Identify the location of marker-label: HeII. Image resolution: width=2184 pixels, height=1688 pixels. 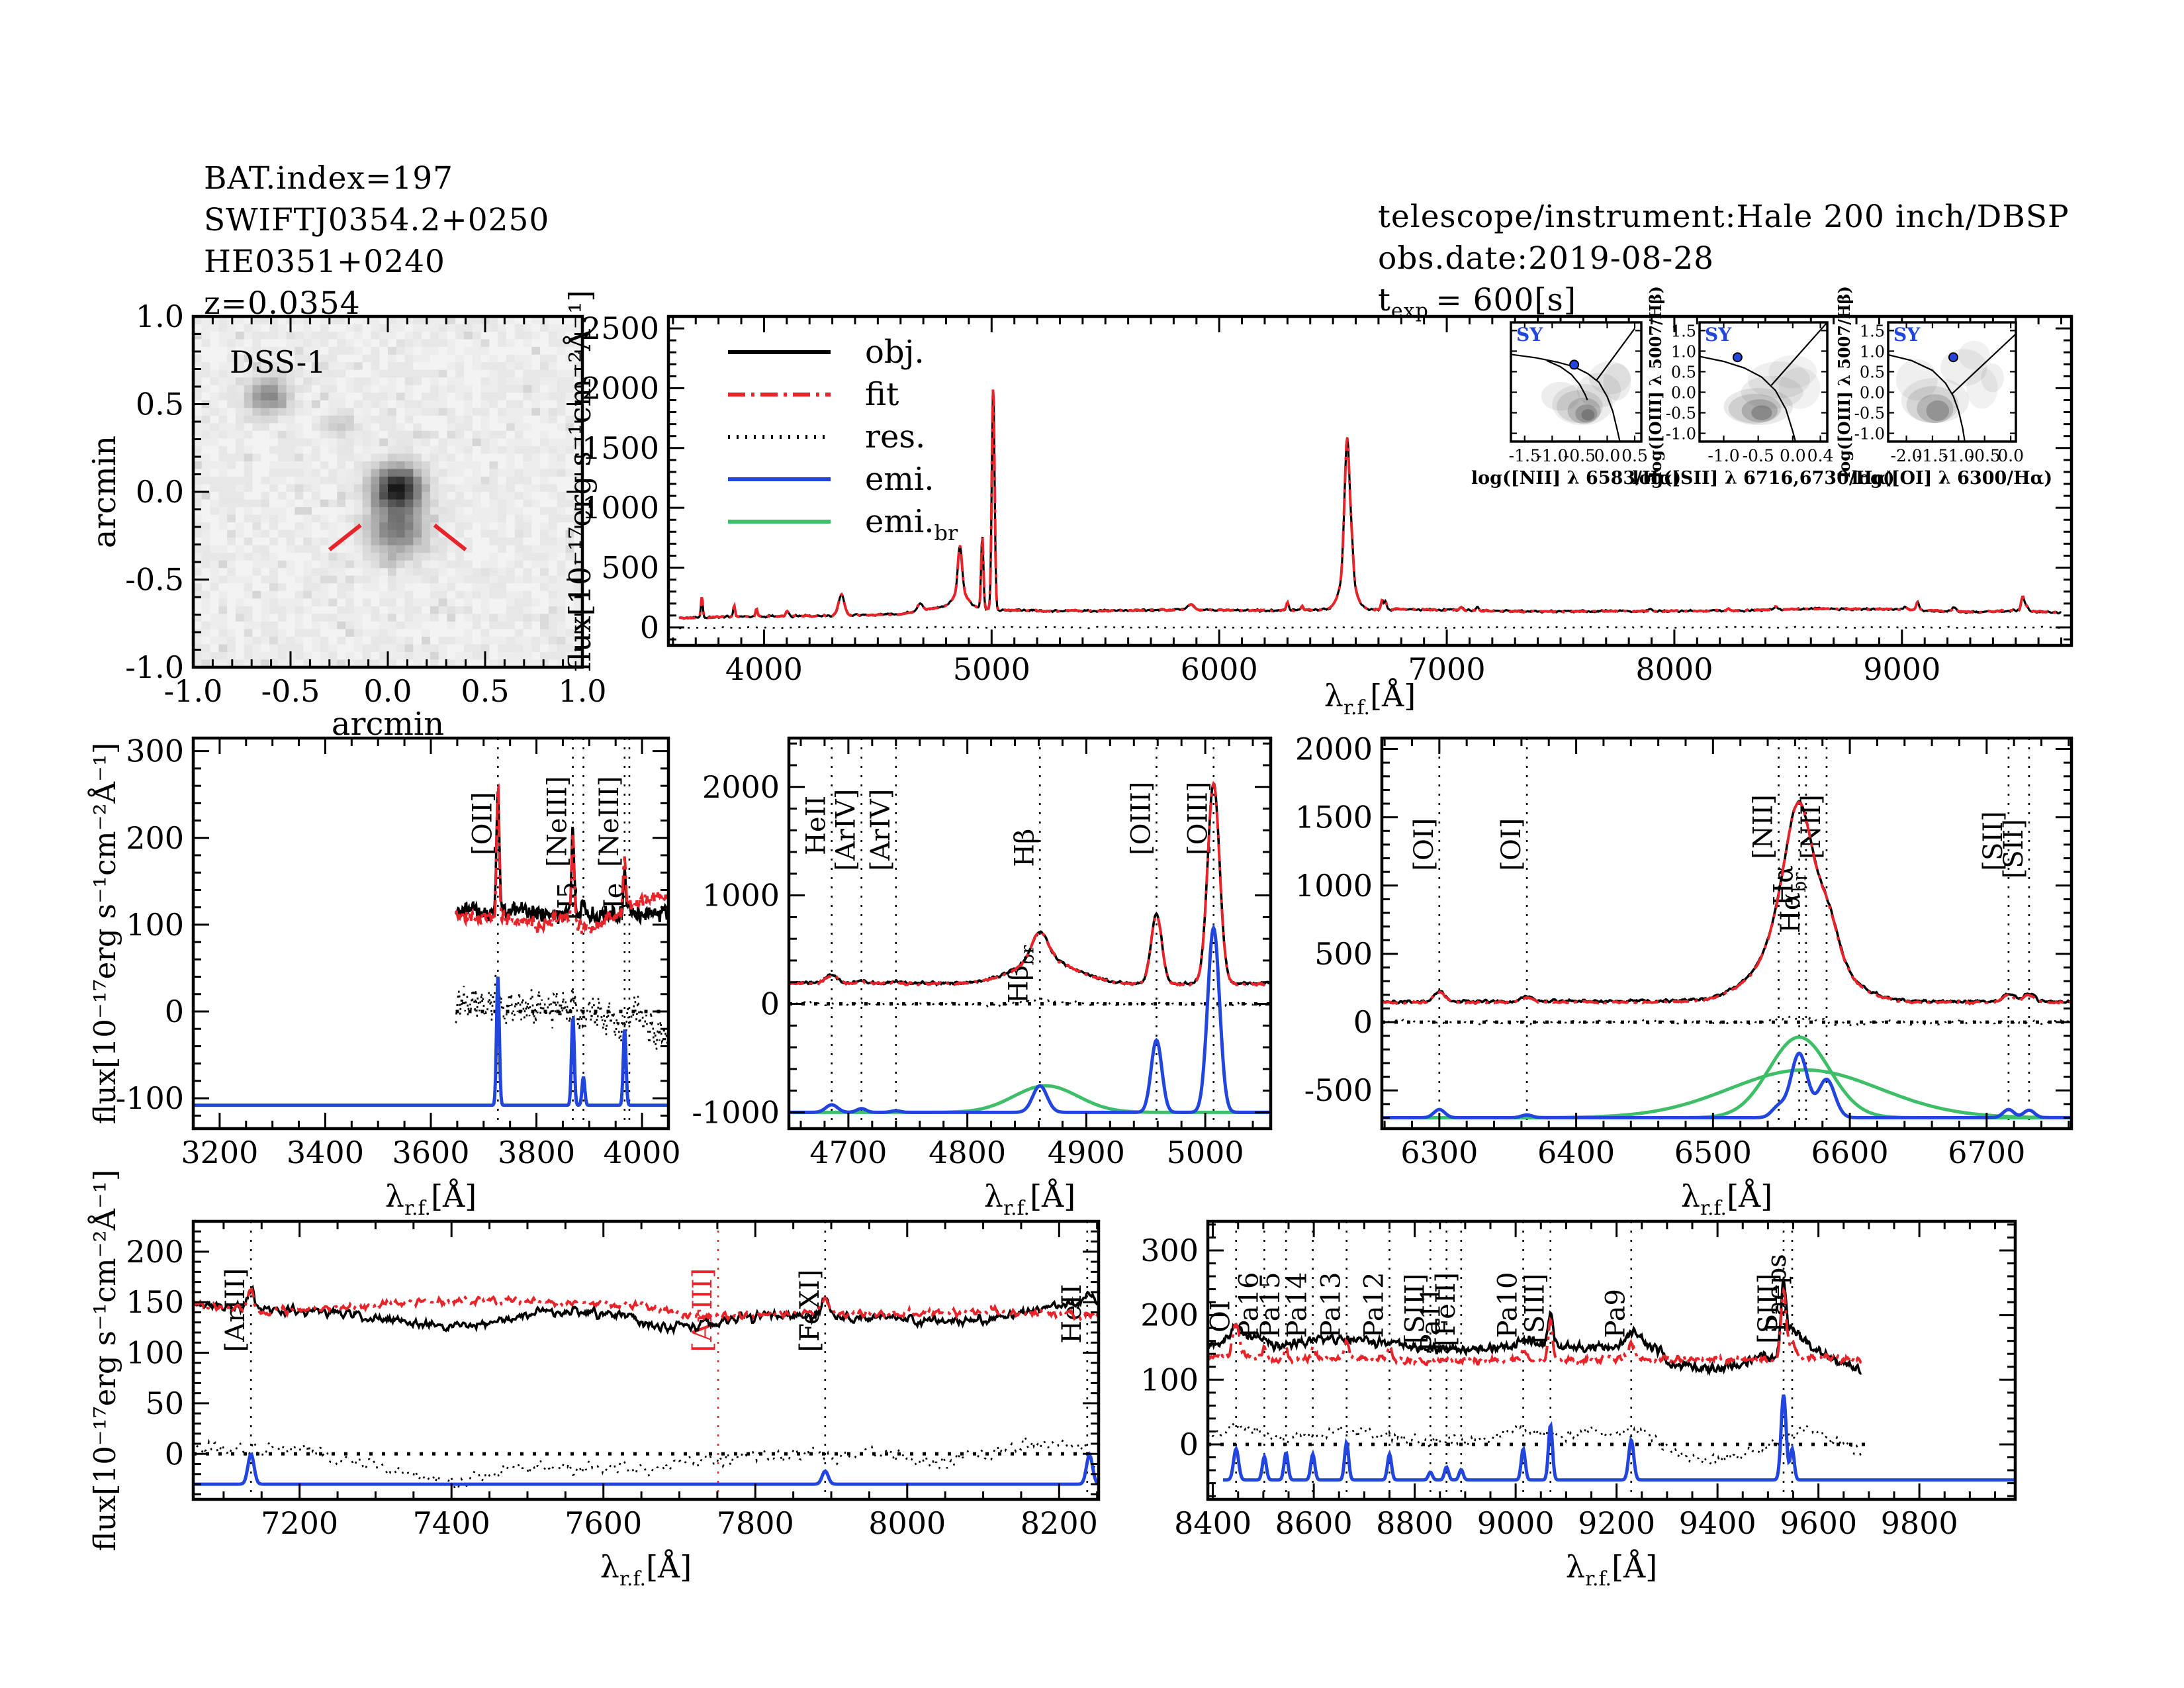
(816, 825).